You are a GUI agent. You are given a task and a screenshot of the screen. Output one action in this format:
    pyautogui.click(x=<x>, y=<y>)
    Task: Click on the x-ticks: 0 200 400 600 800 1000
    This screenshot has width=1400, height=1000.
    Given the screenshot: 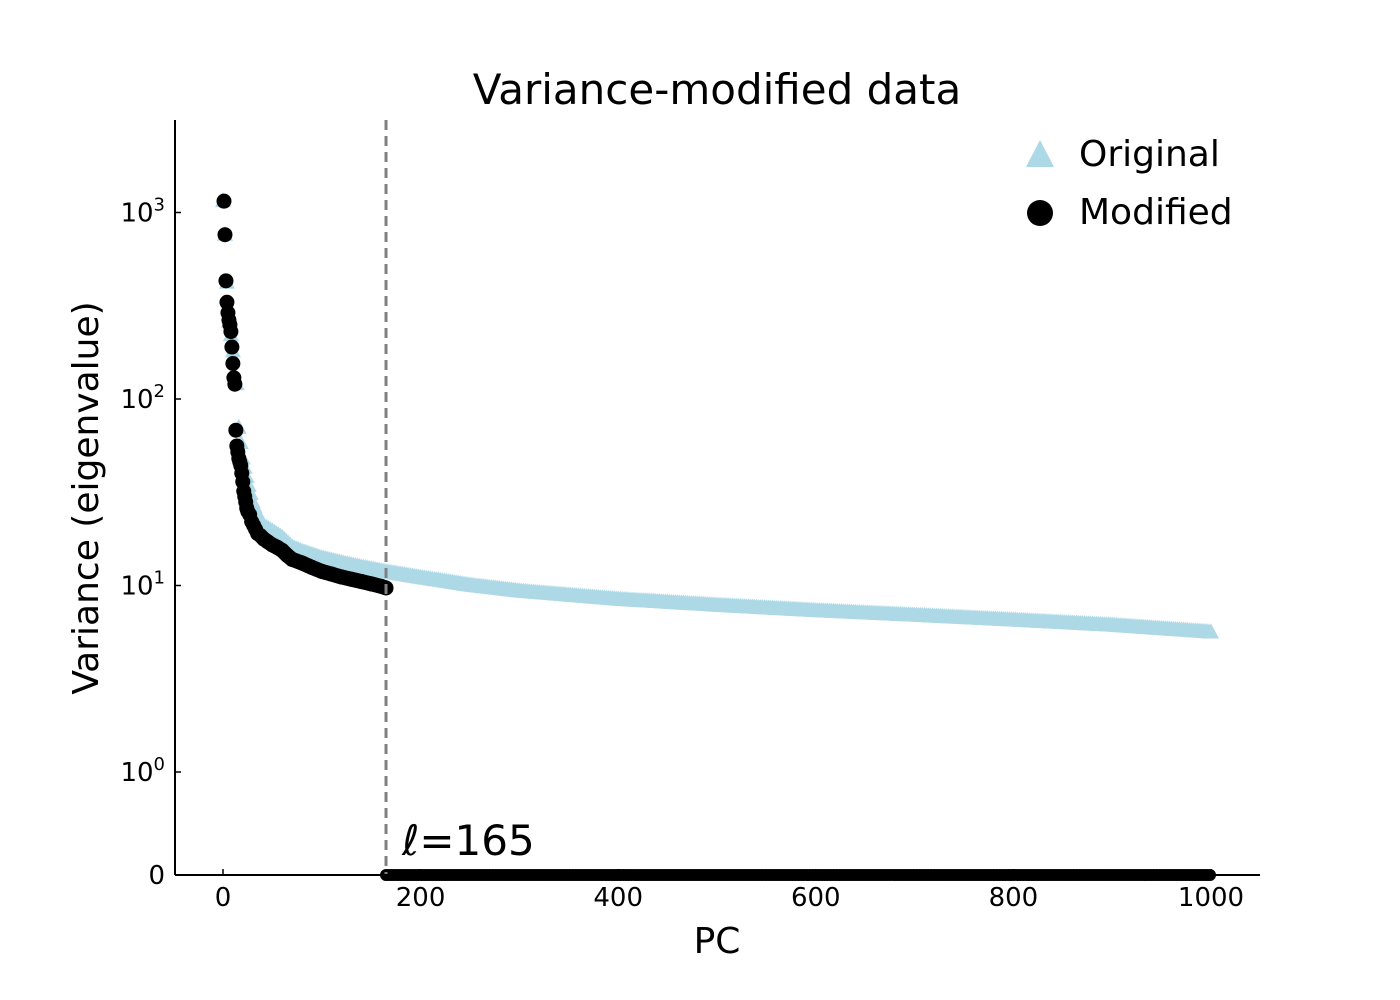 What is the action you would take?
    pyautogui.click(x=729, y=891)
    